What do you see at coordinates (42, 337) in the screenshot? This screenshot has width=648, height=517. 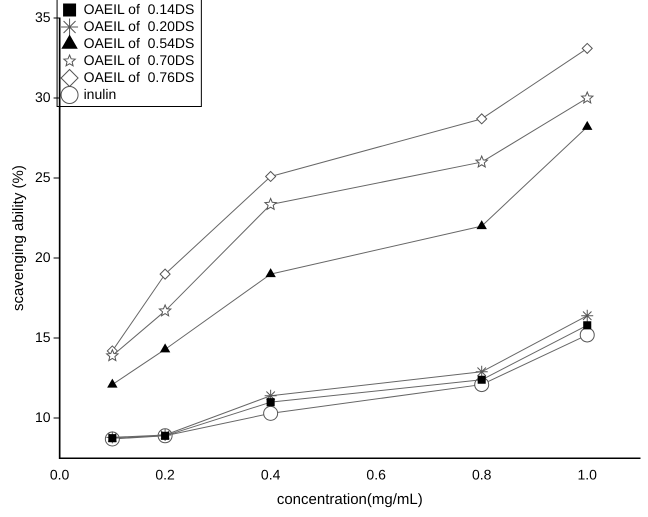 I see `y-tick-label: 15` at bounding box center [42, 337].